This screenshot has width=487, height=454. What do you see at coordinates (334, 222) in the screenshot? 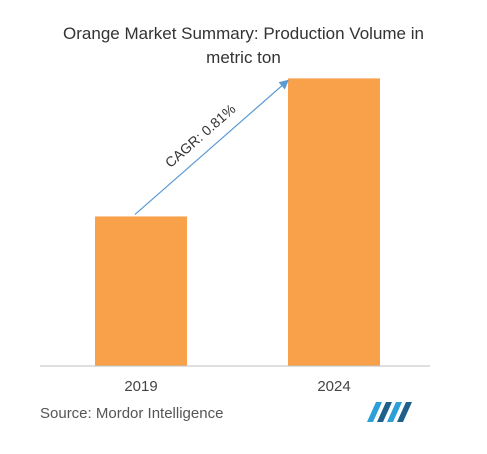
I see `bar-2024` at bounding box center [334, 222].